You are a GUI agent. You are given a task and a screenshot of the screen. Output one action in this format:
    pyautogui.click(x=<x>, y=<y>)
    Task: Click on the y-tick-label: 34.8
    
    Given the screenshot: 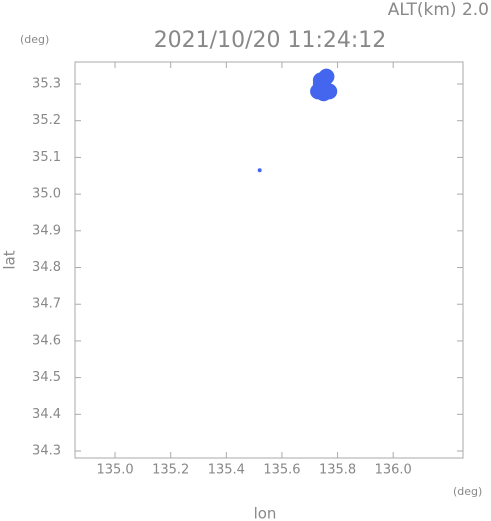 What is the action you would take?
    pyautogui.click(x=46, y=267)
    